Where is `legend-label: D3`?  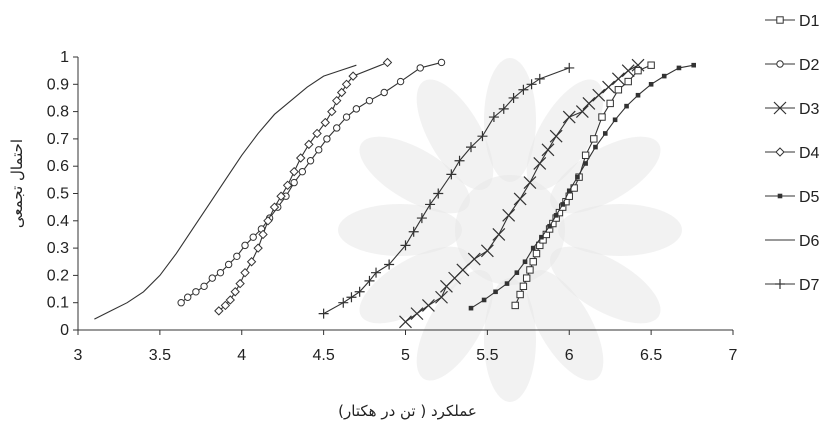 legend-label: D3 is located at coordinates (809, 109).